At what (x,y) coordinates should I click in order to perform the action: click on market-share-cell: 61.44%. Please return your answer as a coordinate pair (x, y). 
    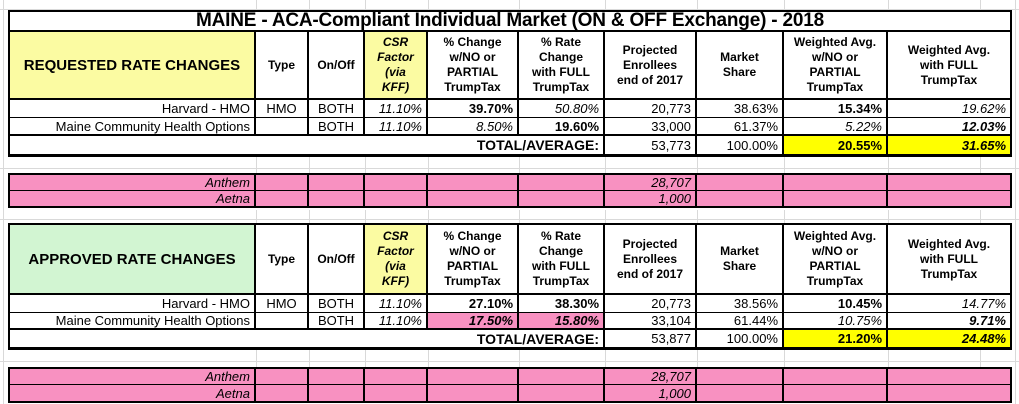
    Looking at the image, I should click on (740, 320).